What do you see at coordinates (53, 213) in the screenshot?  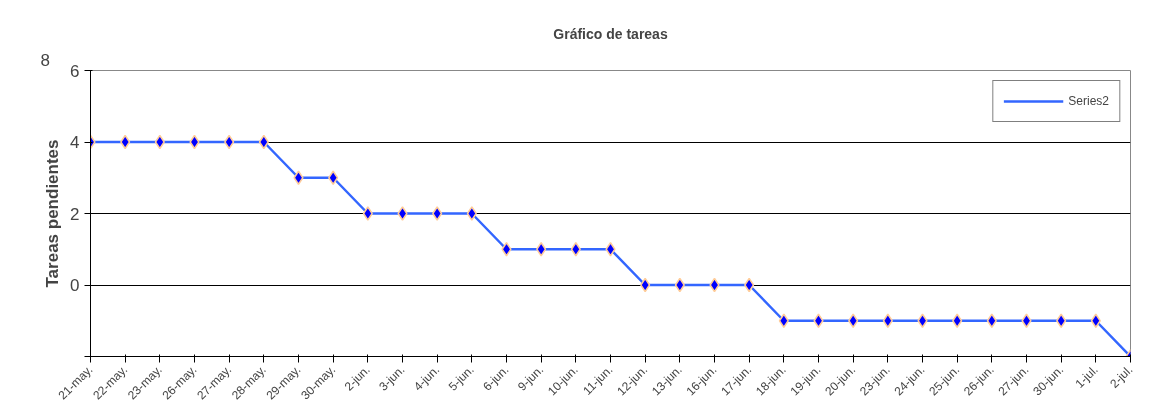 I see `y-axis-title: Tareas pendientes` at bounding box center [53, 213].